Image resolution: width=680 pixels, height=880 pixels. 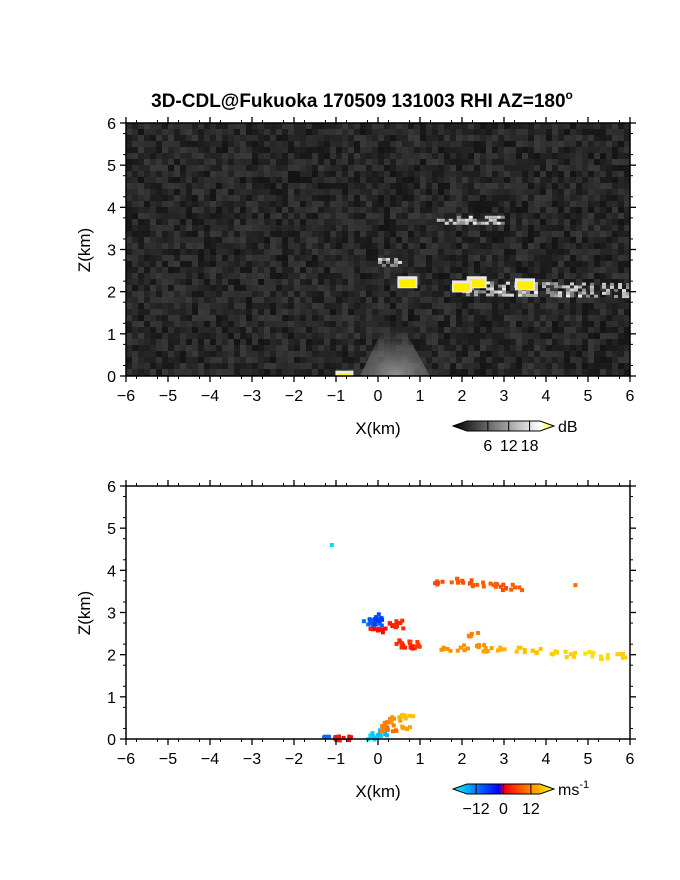 I want to click on backscatter-colorbar-unit: dB, so click(x=568, y=427).